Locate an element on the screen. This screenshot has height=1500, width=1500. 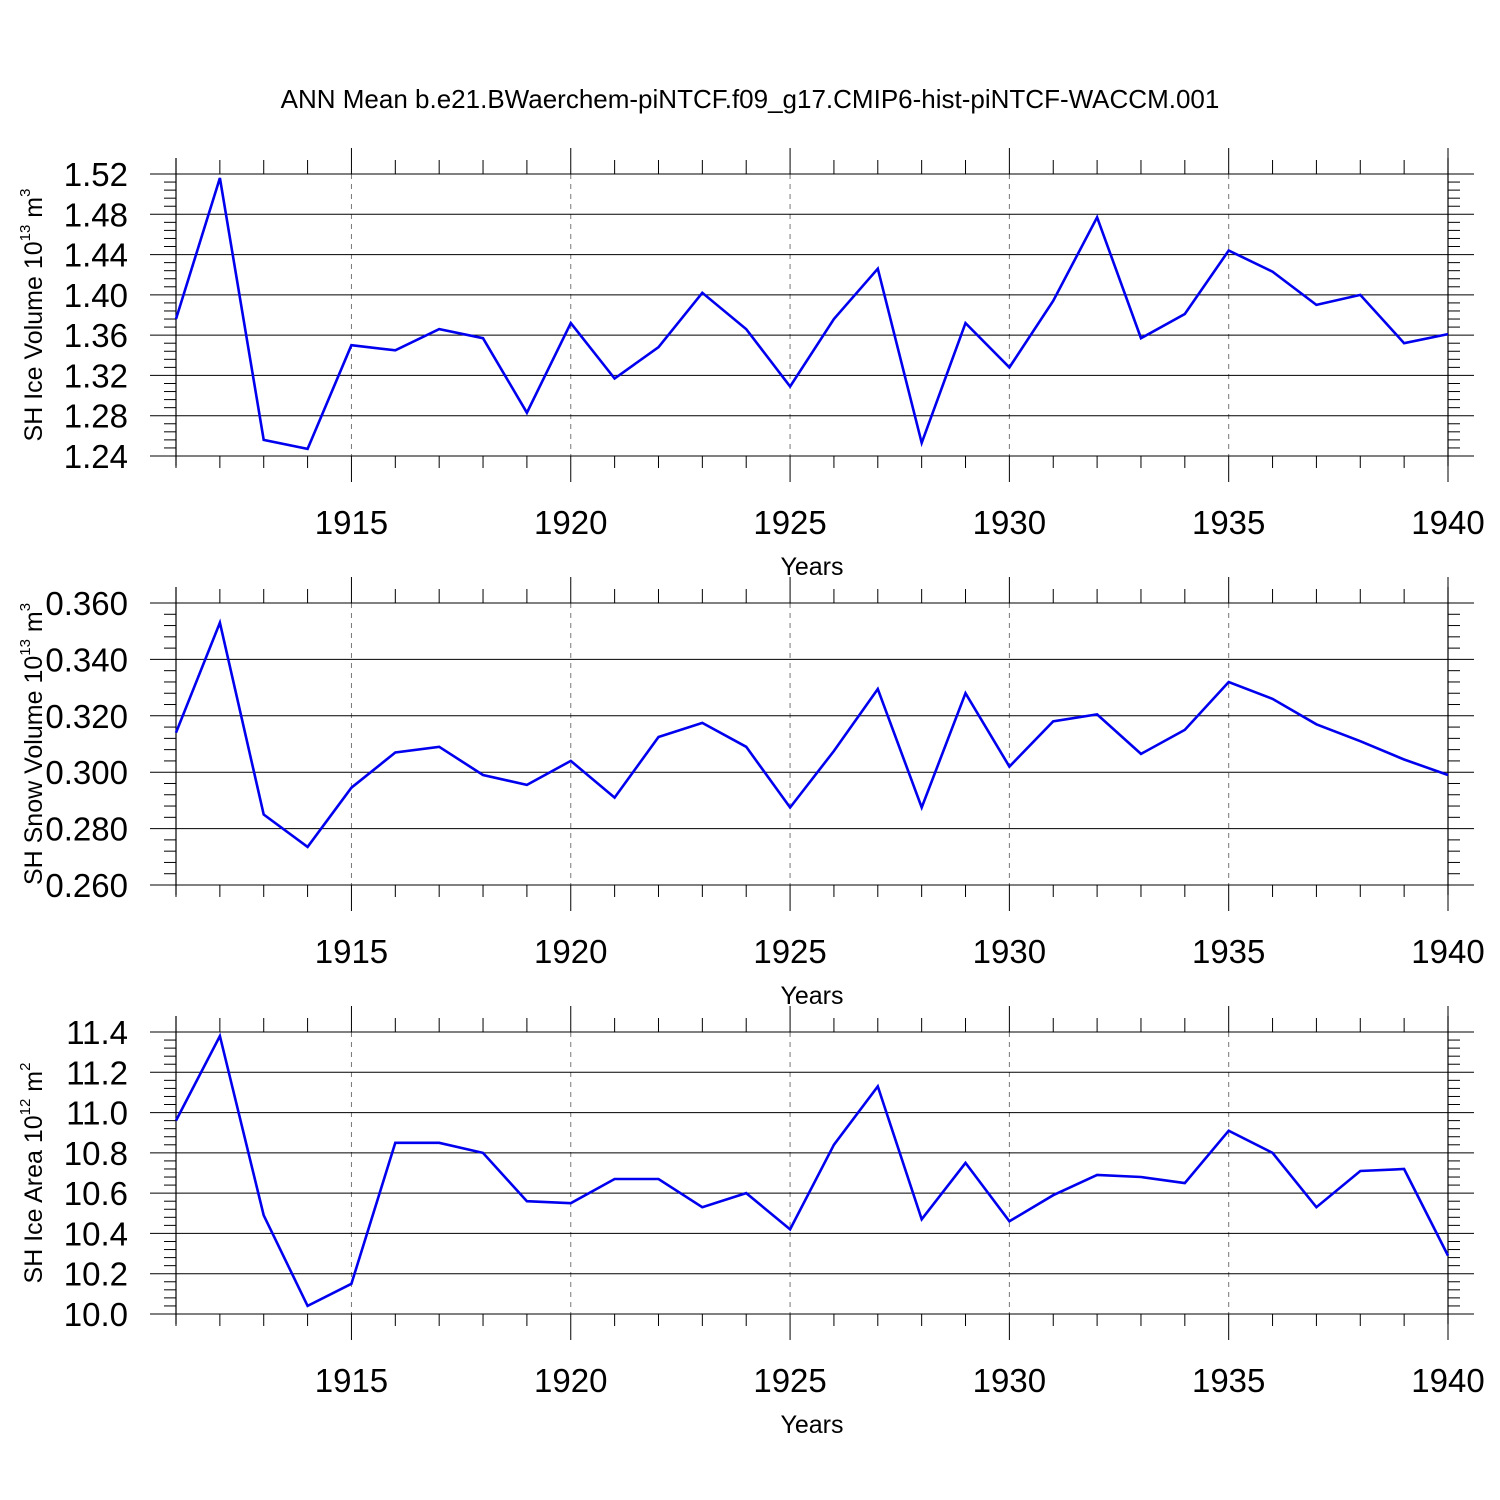
y-tick-label: 1.40 is located at coordinates (96, 295).